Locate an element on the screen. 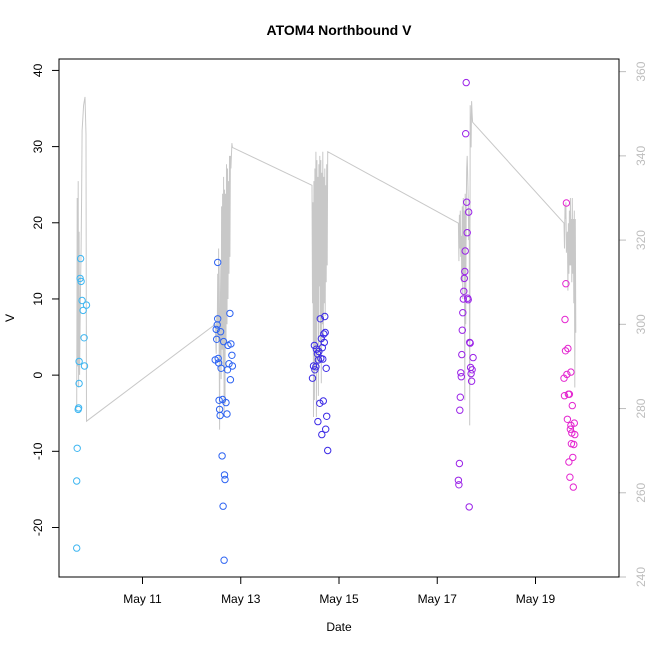 This screenshot has height=650, width=650. x-tick-label: May 19 is located at coordinates (536, 599).